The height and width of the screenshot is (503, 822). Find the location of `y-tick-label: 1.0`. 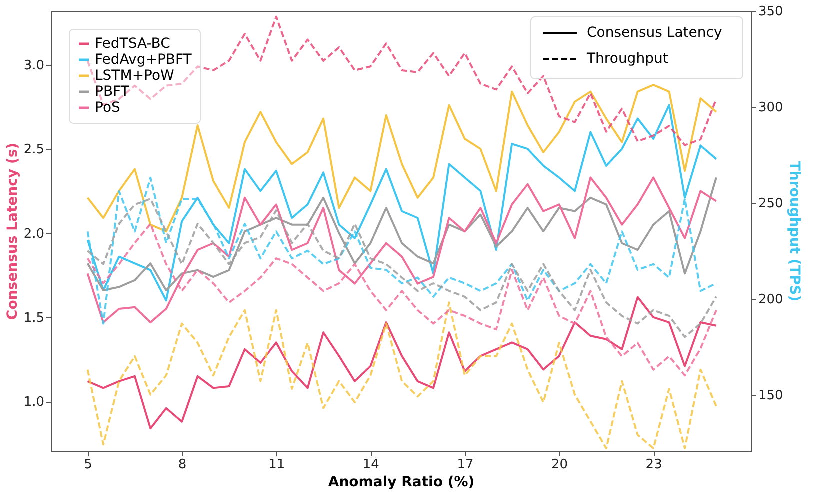

y-tick-label: 1.0 is located at coordinates (34, 402).